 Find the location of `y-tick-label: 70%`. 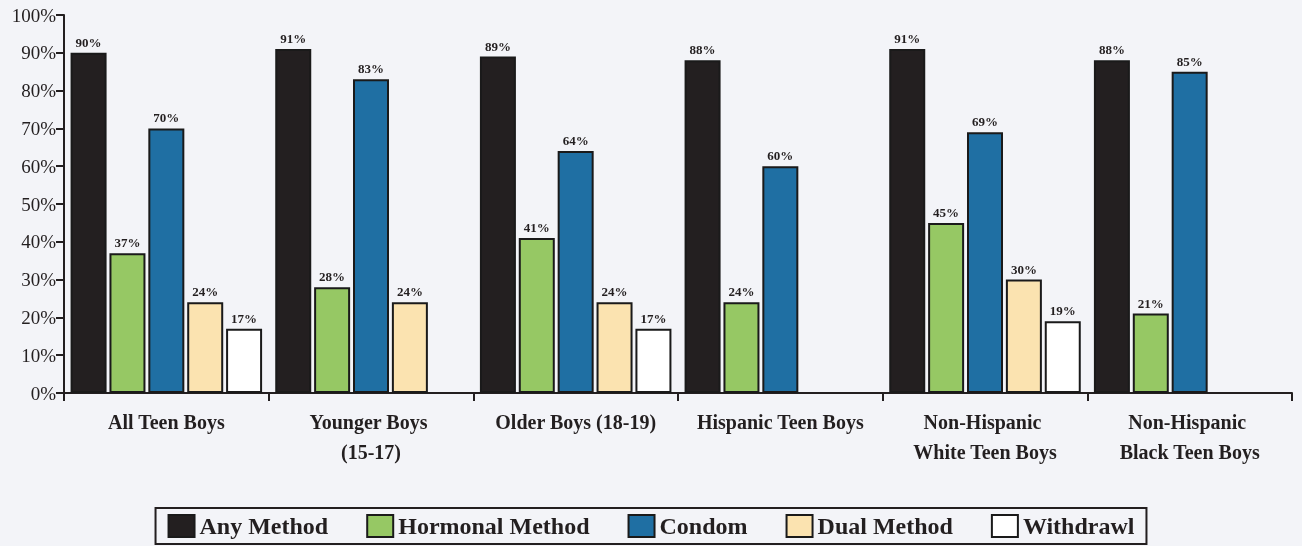

y-tick-label: 70% is located at coordinates (39, 128).